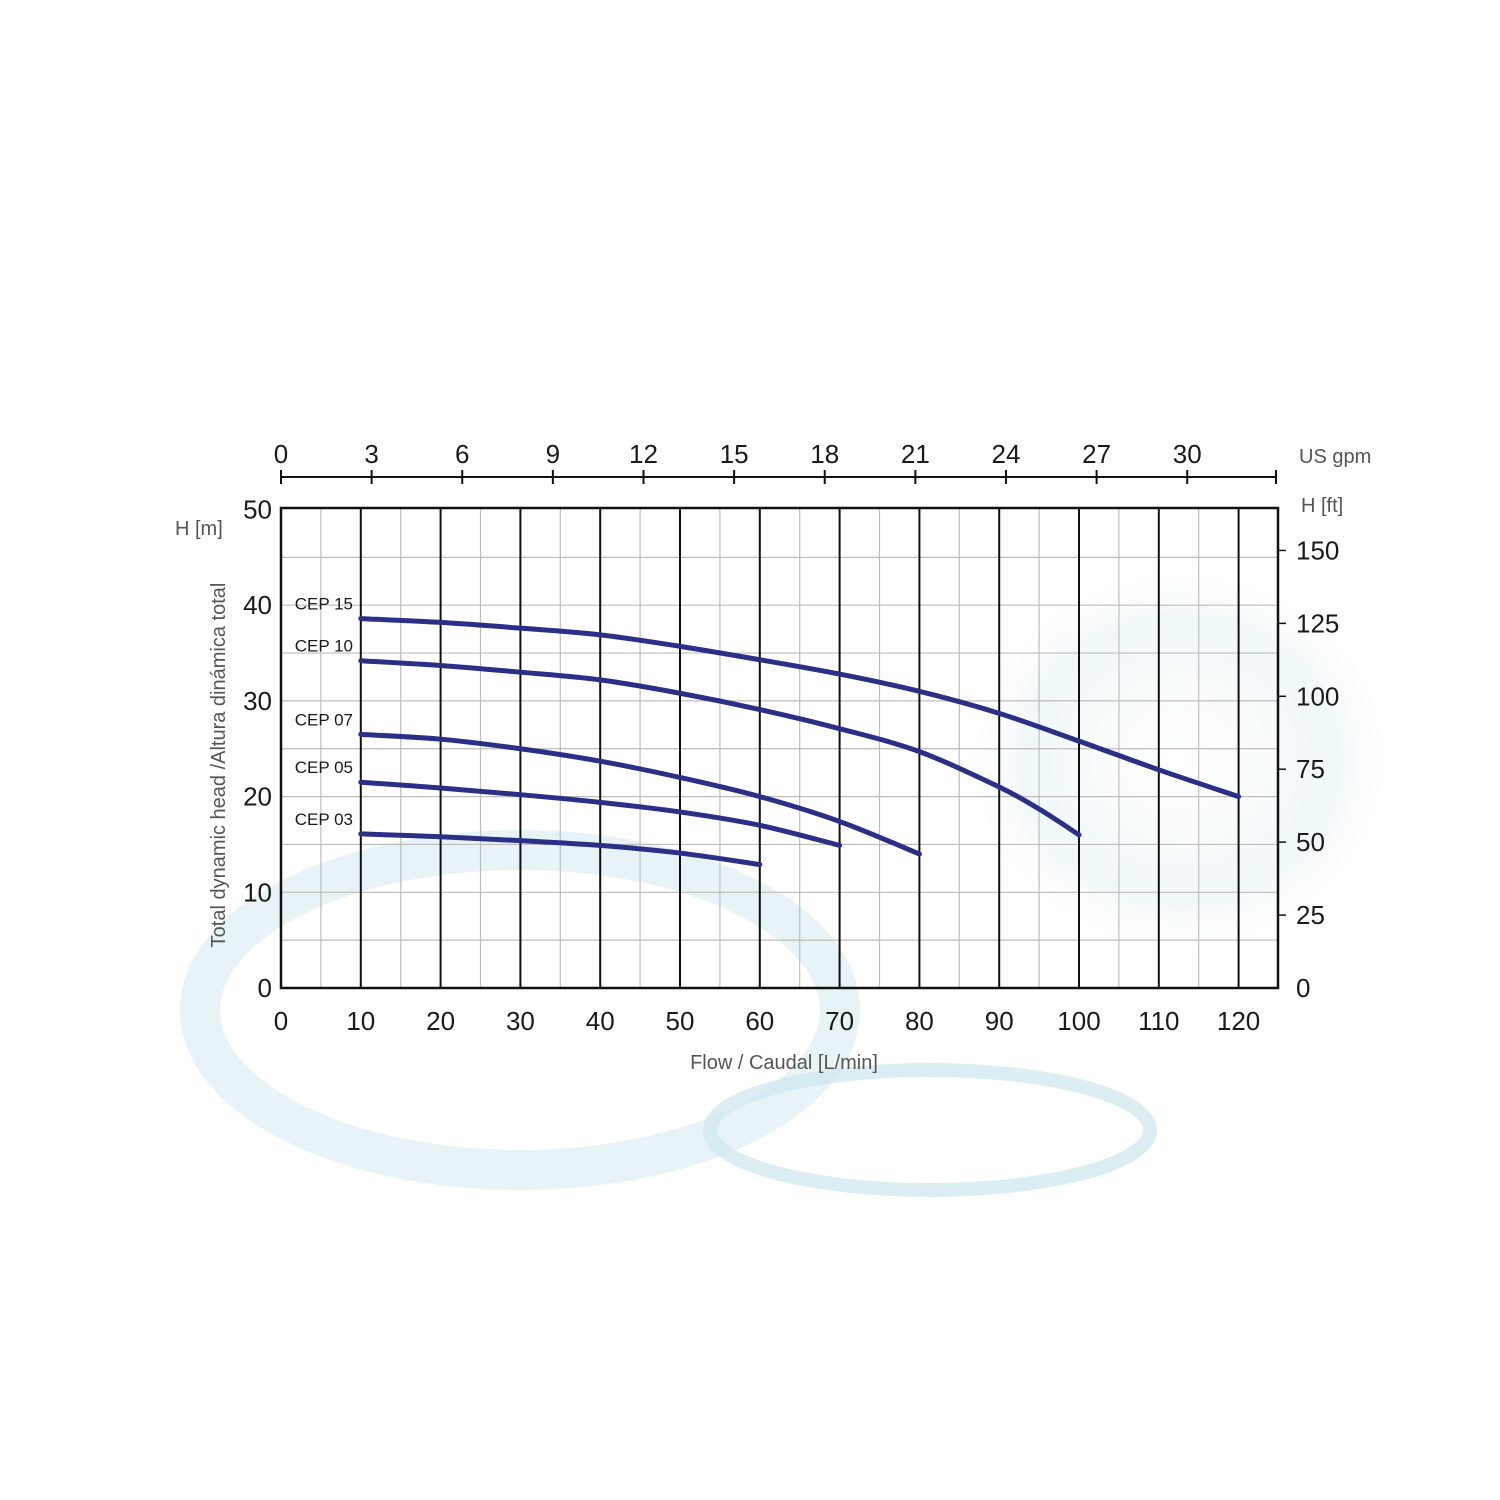 The image size is (1500, 1500). I want to click on y-tick-label: 0, so click(265, 988).